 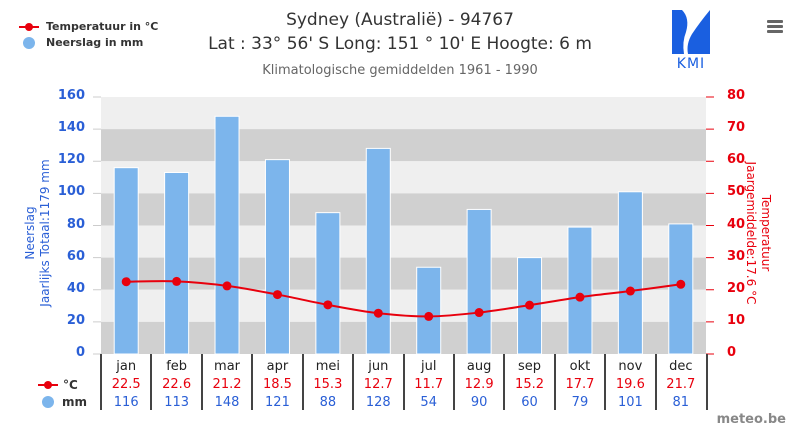 I want to click on precip-bar-jan, so click(x=126, y=261).